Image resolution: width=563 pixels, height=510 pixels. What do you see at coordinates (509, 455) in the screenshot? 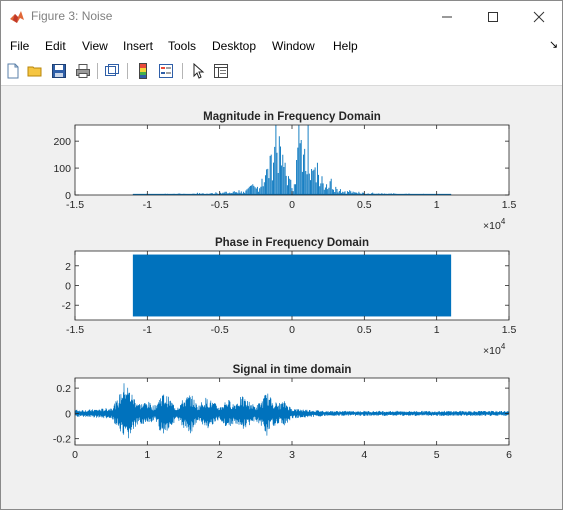
I see `x-tick-label: 6` at bounding box center [509, 455].